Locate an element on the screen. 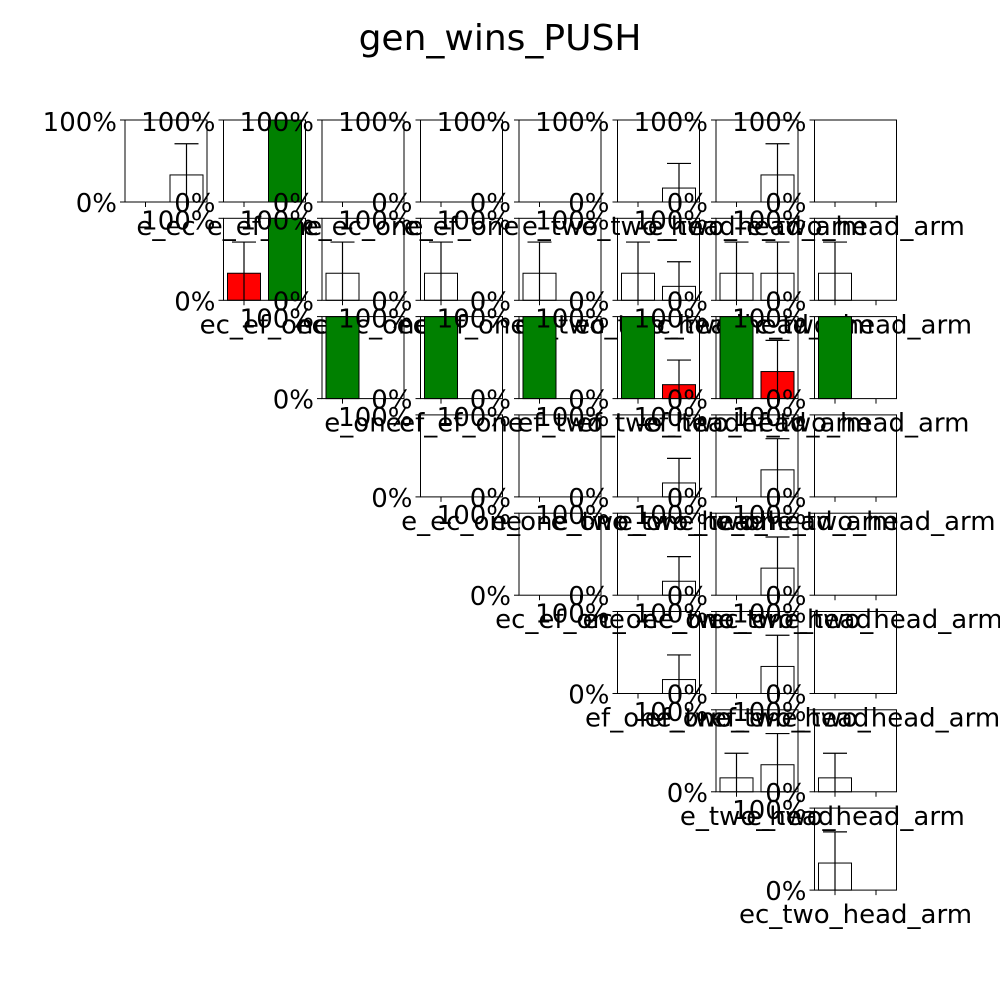 This screenshot has height=1000, width=1000. panel-xlabel: e_ef_one is located at coordinates (265, 227).